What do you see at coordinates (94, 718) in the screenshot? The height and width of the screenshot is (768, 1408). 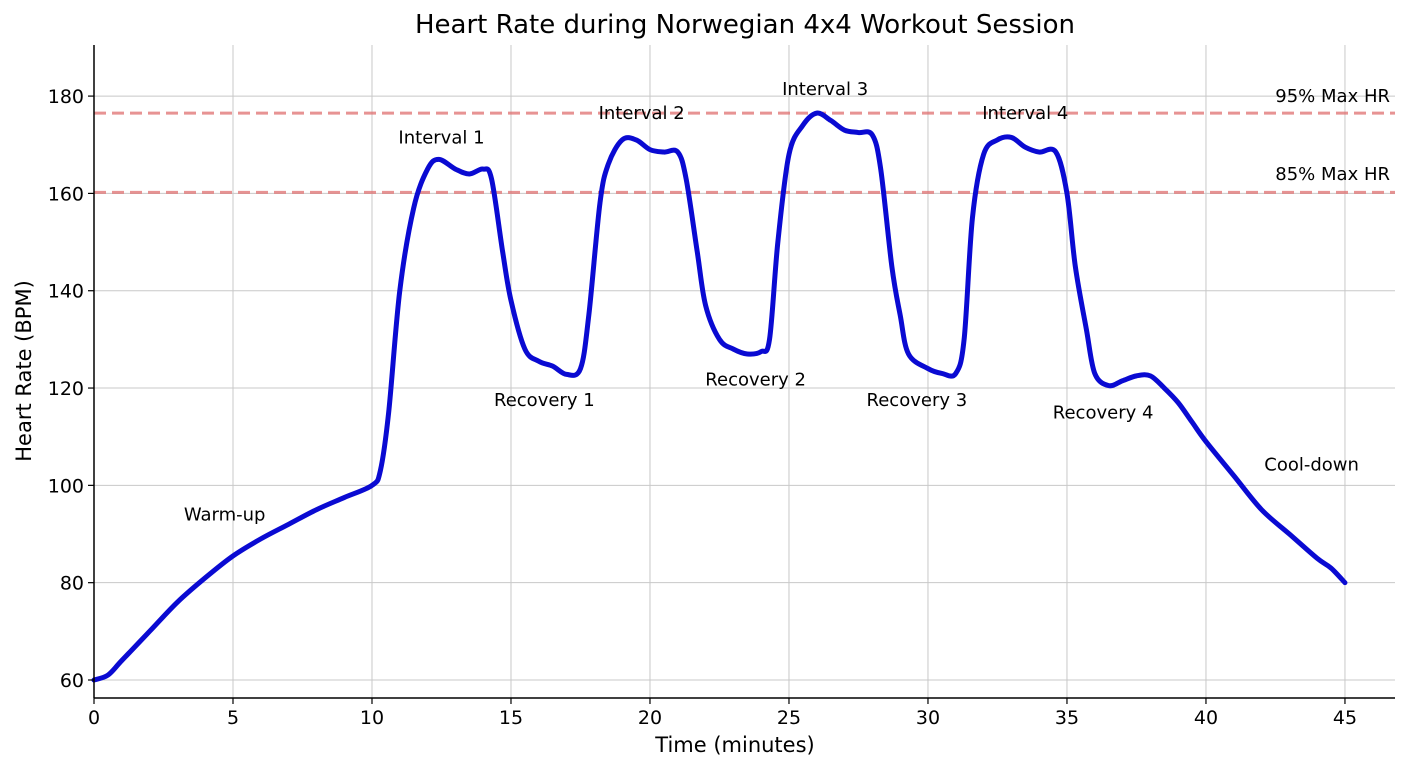 I see `x-tick-label: 0` at bounding box center [94, 718].